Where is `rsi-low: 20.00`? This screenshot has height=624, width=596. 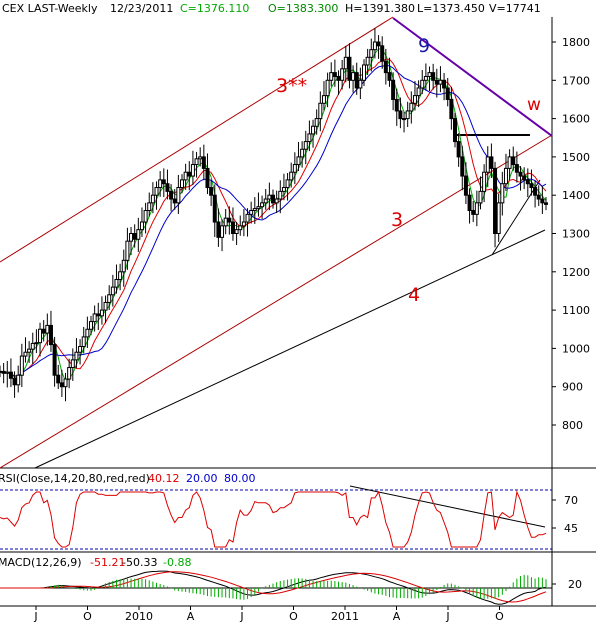
rsi-low: 20.00 is located at coordinates (202, 478).